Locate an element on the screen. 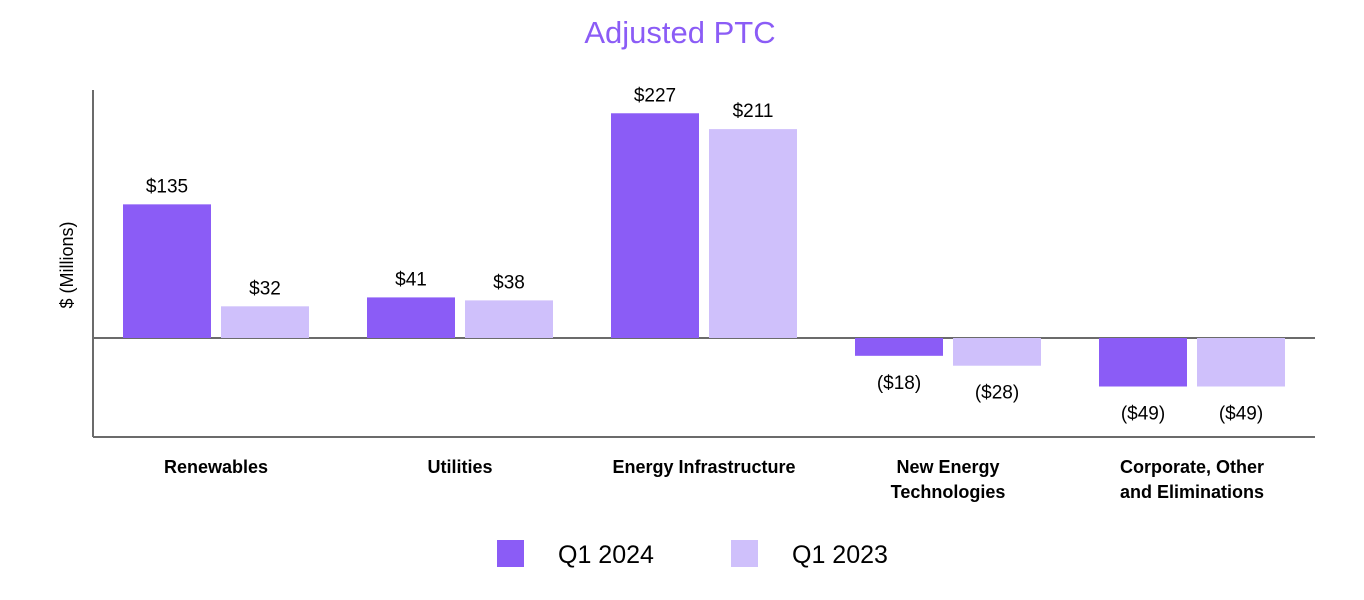  category-label-line: Technologies is located at coordinates (948, 492).